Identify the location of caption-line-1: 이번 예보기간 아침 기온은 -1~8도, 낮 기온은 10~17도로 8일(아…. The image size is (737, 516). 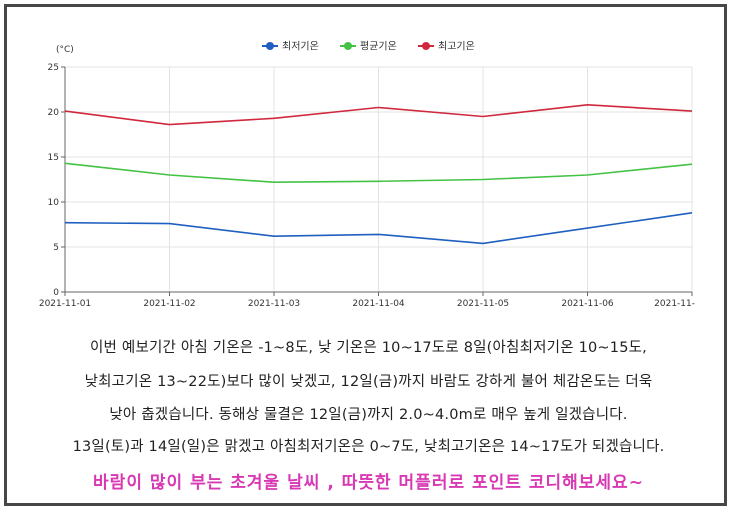
(368, 348).